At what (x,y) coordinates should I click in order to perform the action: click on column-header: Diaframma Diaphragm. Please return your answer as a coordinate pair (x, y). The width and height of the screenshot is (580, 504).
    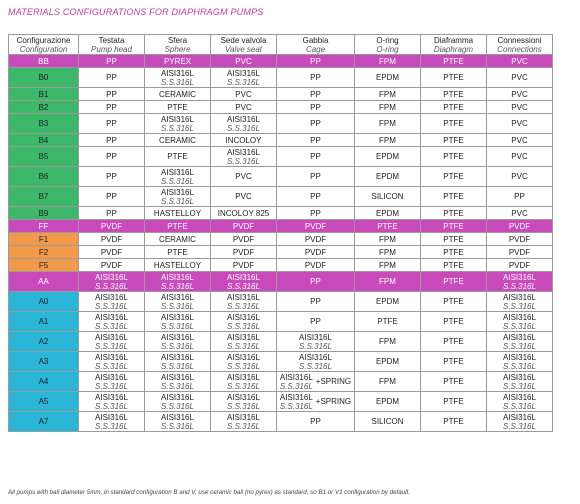
    Looking at the image, I should click on (453, 44).